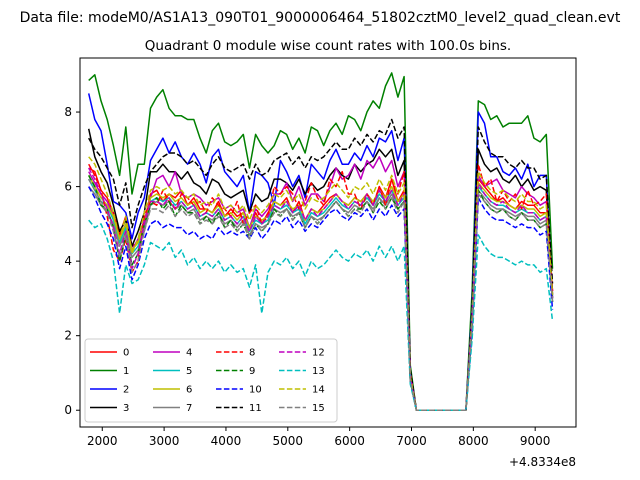  What do you see at coordinates (189, 390) in the screenshot?
I see `legend-label-6: 6` at bounding box center [189, 390].